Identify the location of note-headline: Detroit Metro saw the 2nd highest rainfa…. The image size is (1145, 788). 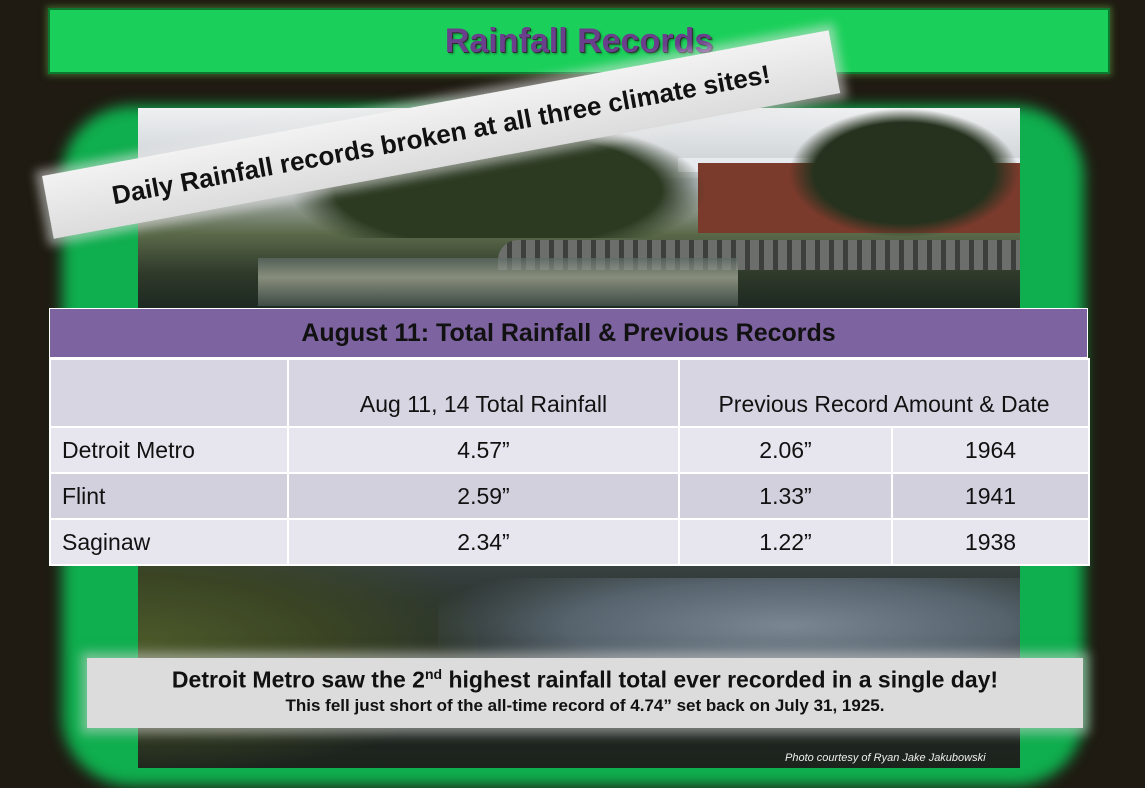
(585, 679).